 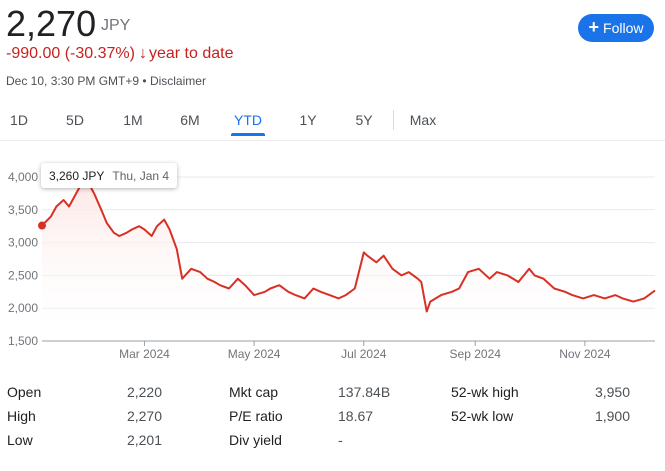 I want to click on y-tick-label: 2,000, so click(x=23, y=308).